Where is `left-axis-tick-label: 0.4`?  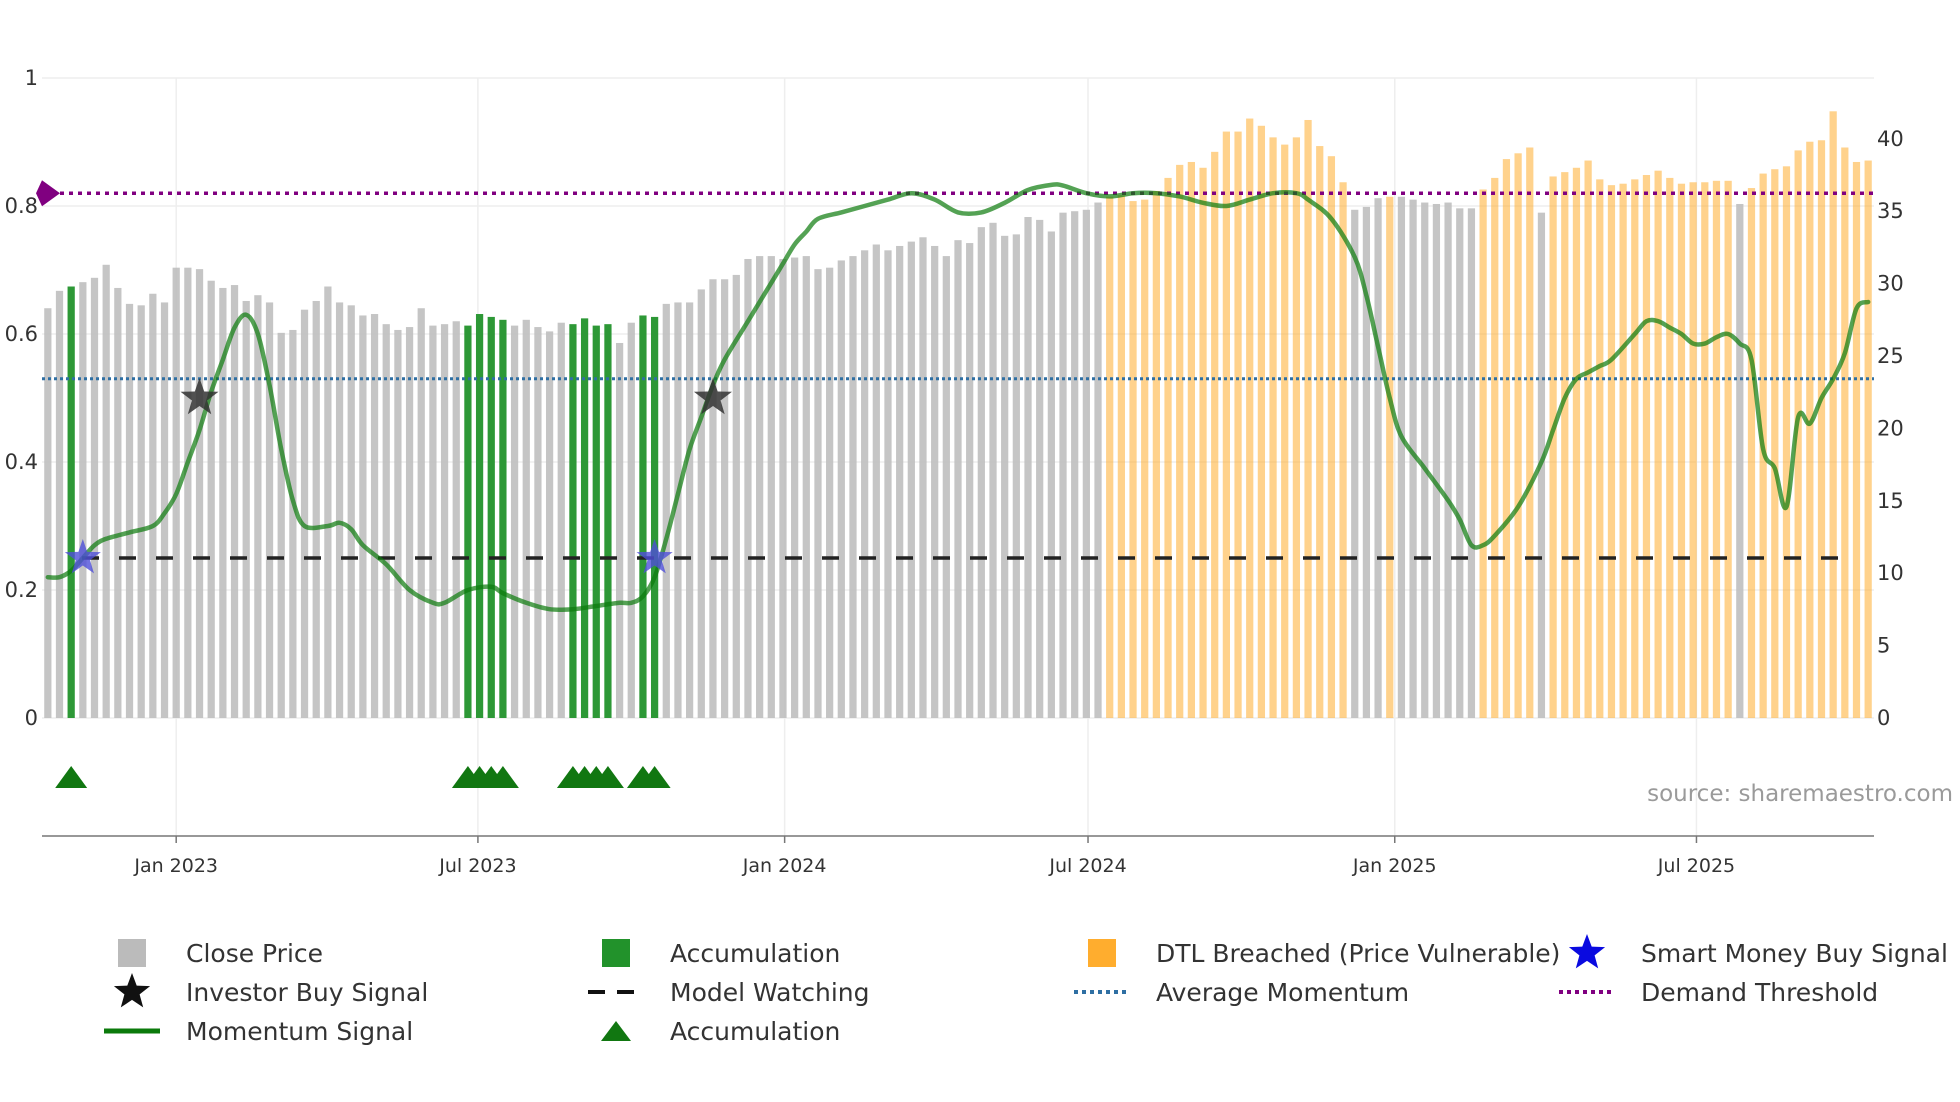 left-axis-tick-label: 0.4 is located at coordinates (21, 462).